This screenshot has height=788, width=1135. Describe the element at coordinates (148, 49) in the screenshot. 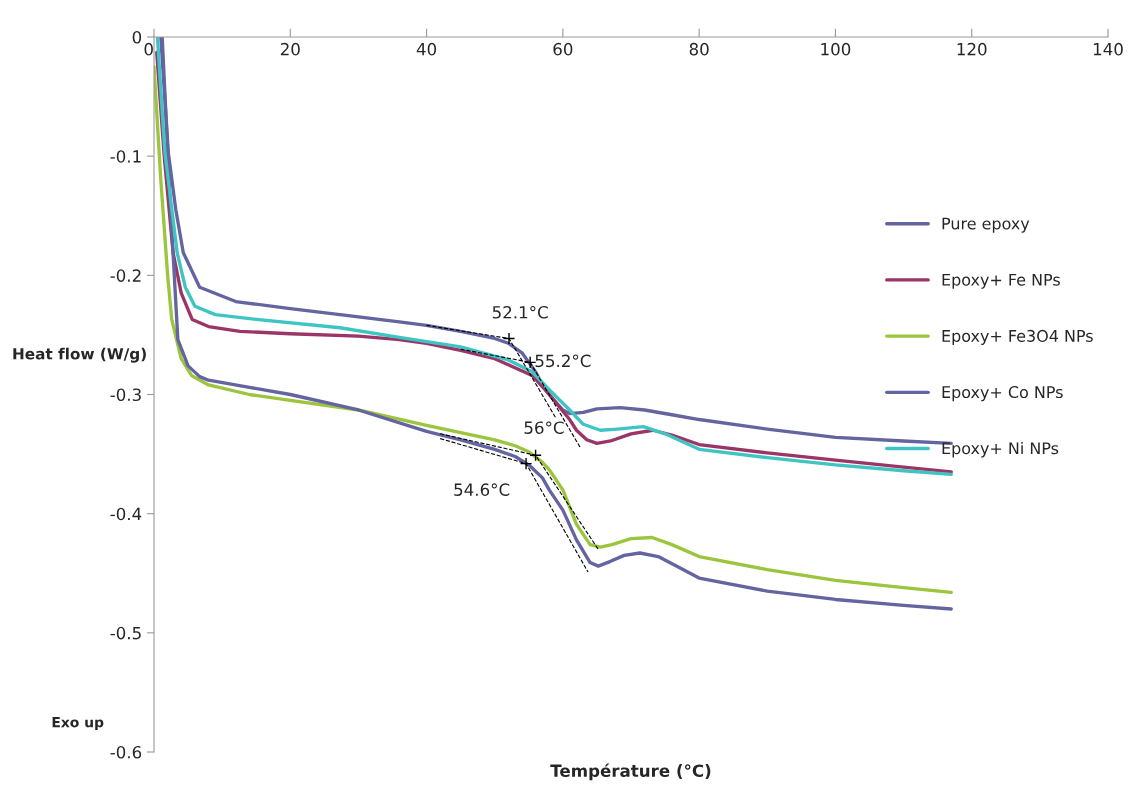

I see `x-tick-label: 0` at that location.